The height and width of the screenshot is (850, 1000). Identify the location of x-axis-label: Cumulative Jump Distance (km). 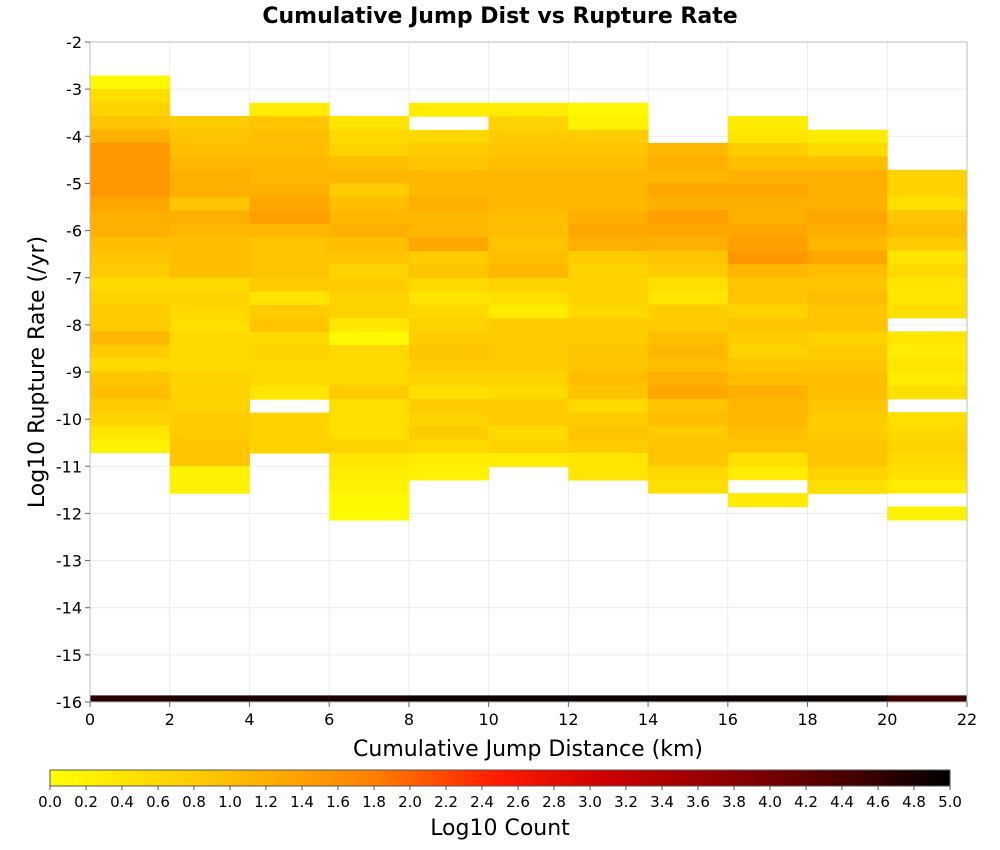
(528, 749).